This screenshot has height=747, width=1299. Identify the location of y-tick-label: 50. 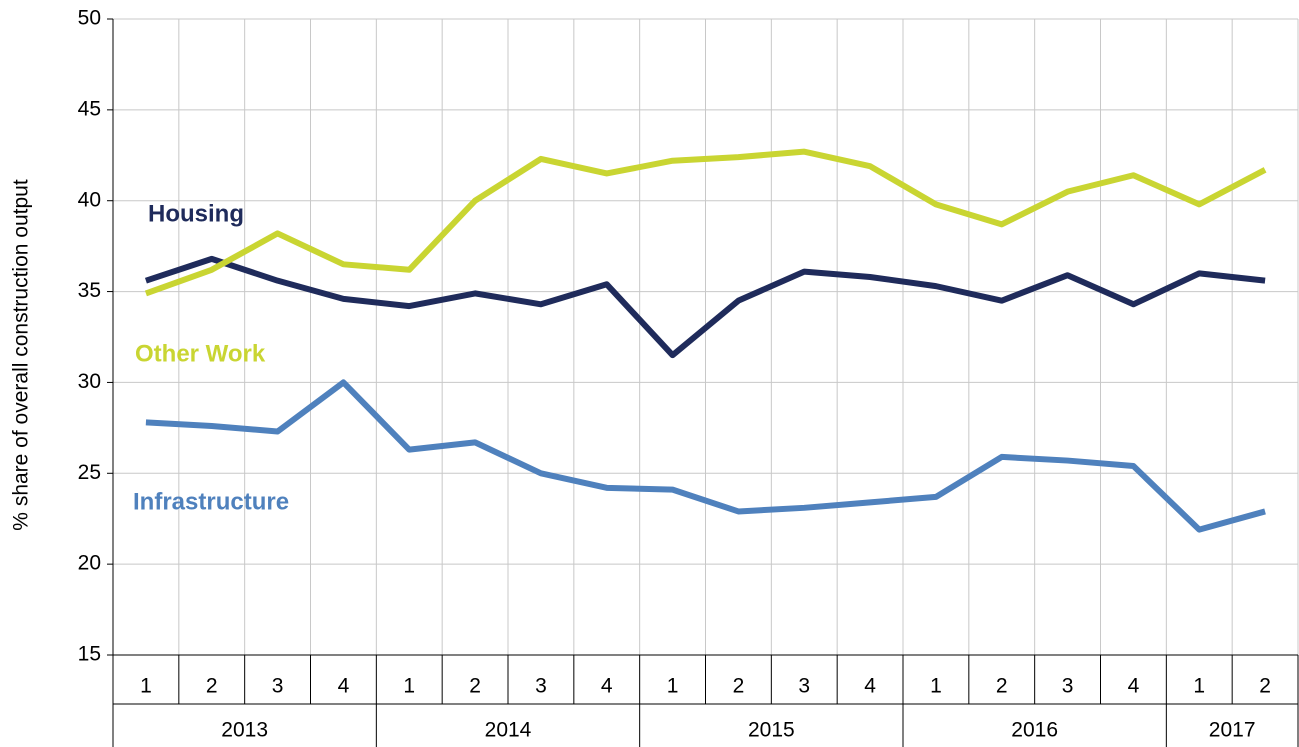
(89, 18).